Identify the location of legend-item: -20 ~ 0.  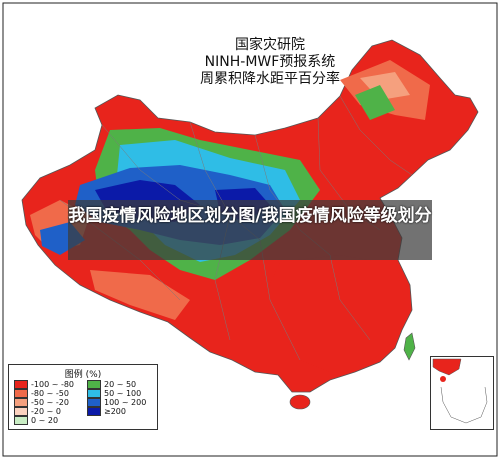
(37, 411).